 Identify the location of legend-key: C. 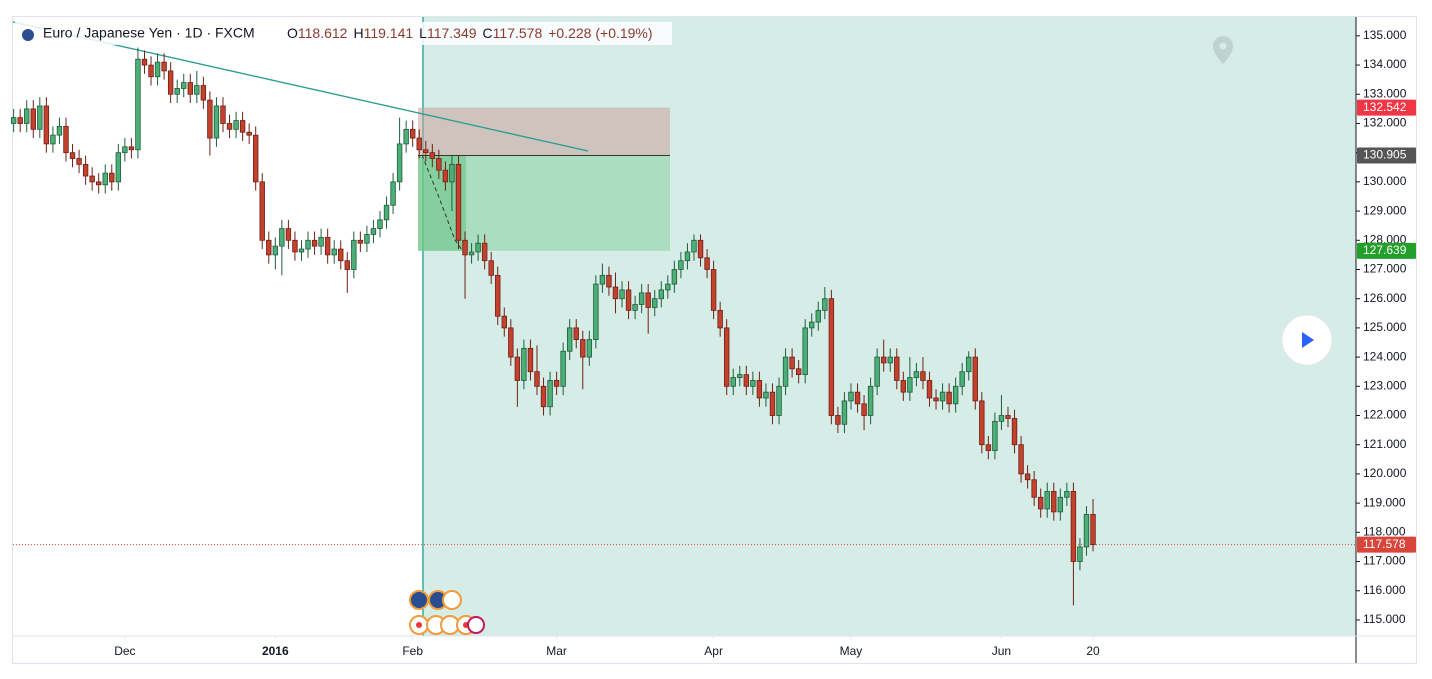
(488, 33).